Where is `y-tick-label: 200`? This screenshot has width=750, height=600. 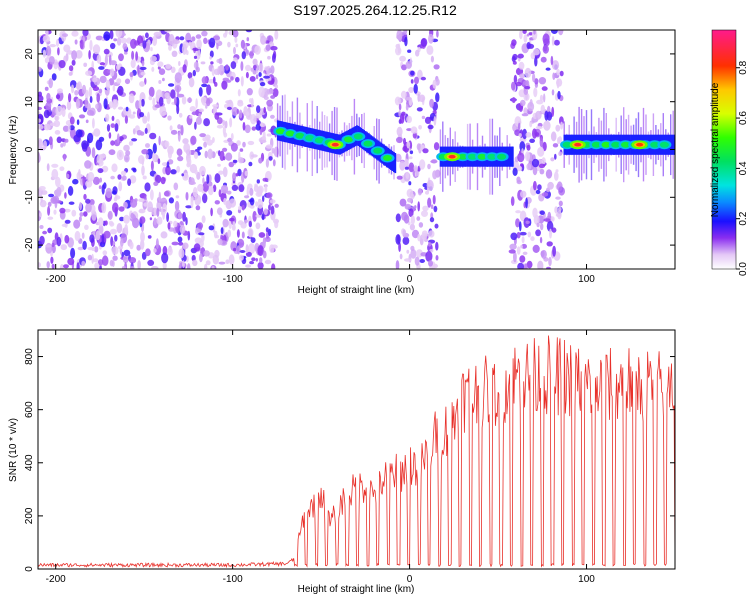
y-tick-label: 200 is located at coordinates (29, 515).